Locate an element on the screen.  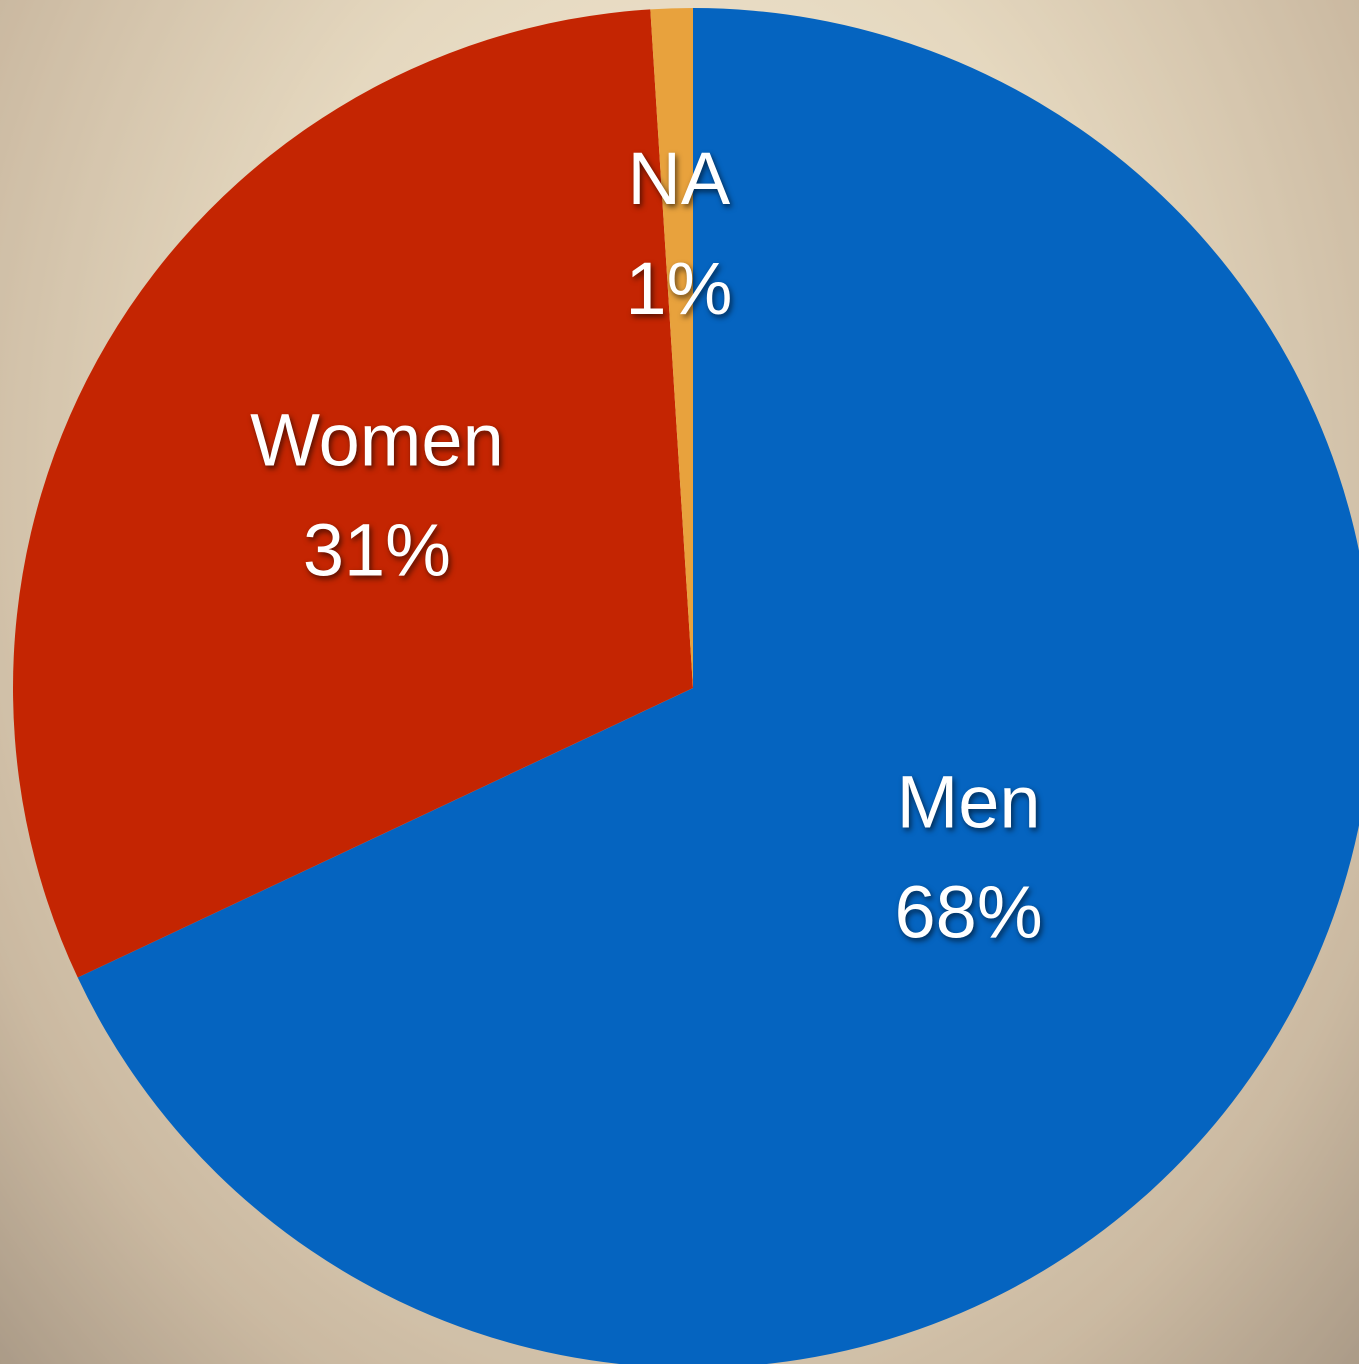
slice-label: NA is located at coordinates (678, 178).